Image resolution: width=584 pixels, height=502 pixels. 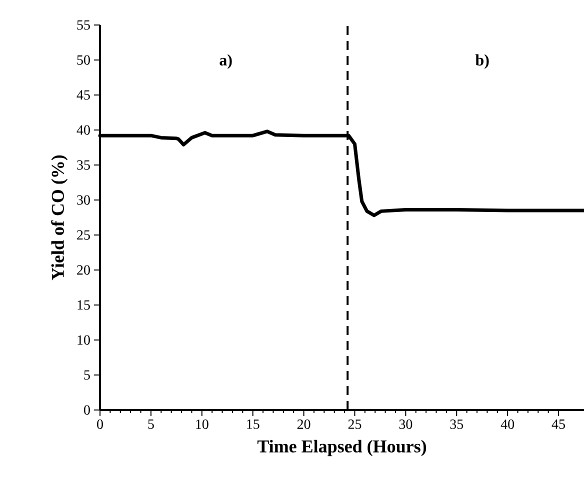 I want to click on x-tick-label: 5, so click(x=151, y=424).